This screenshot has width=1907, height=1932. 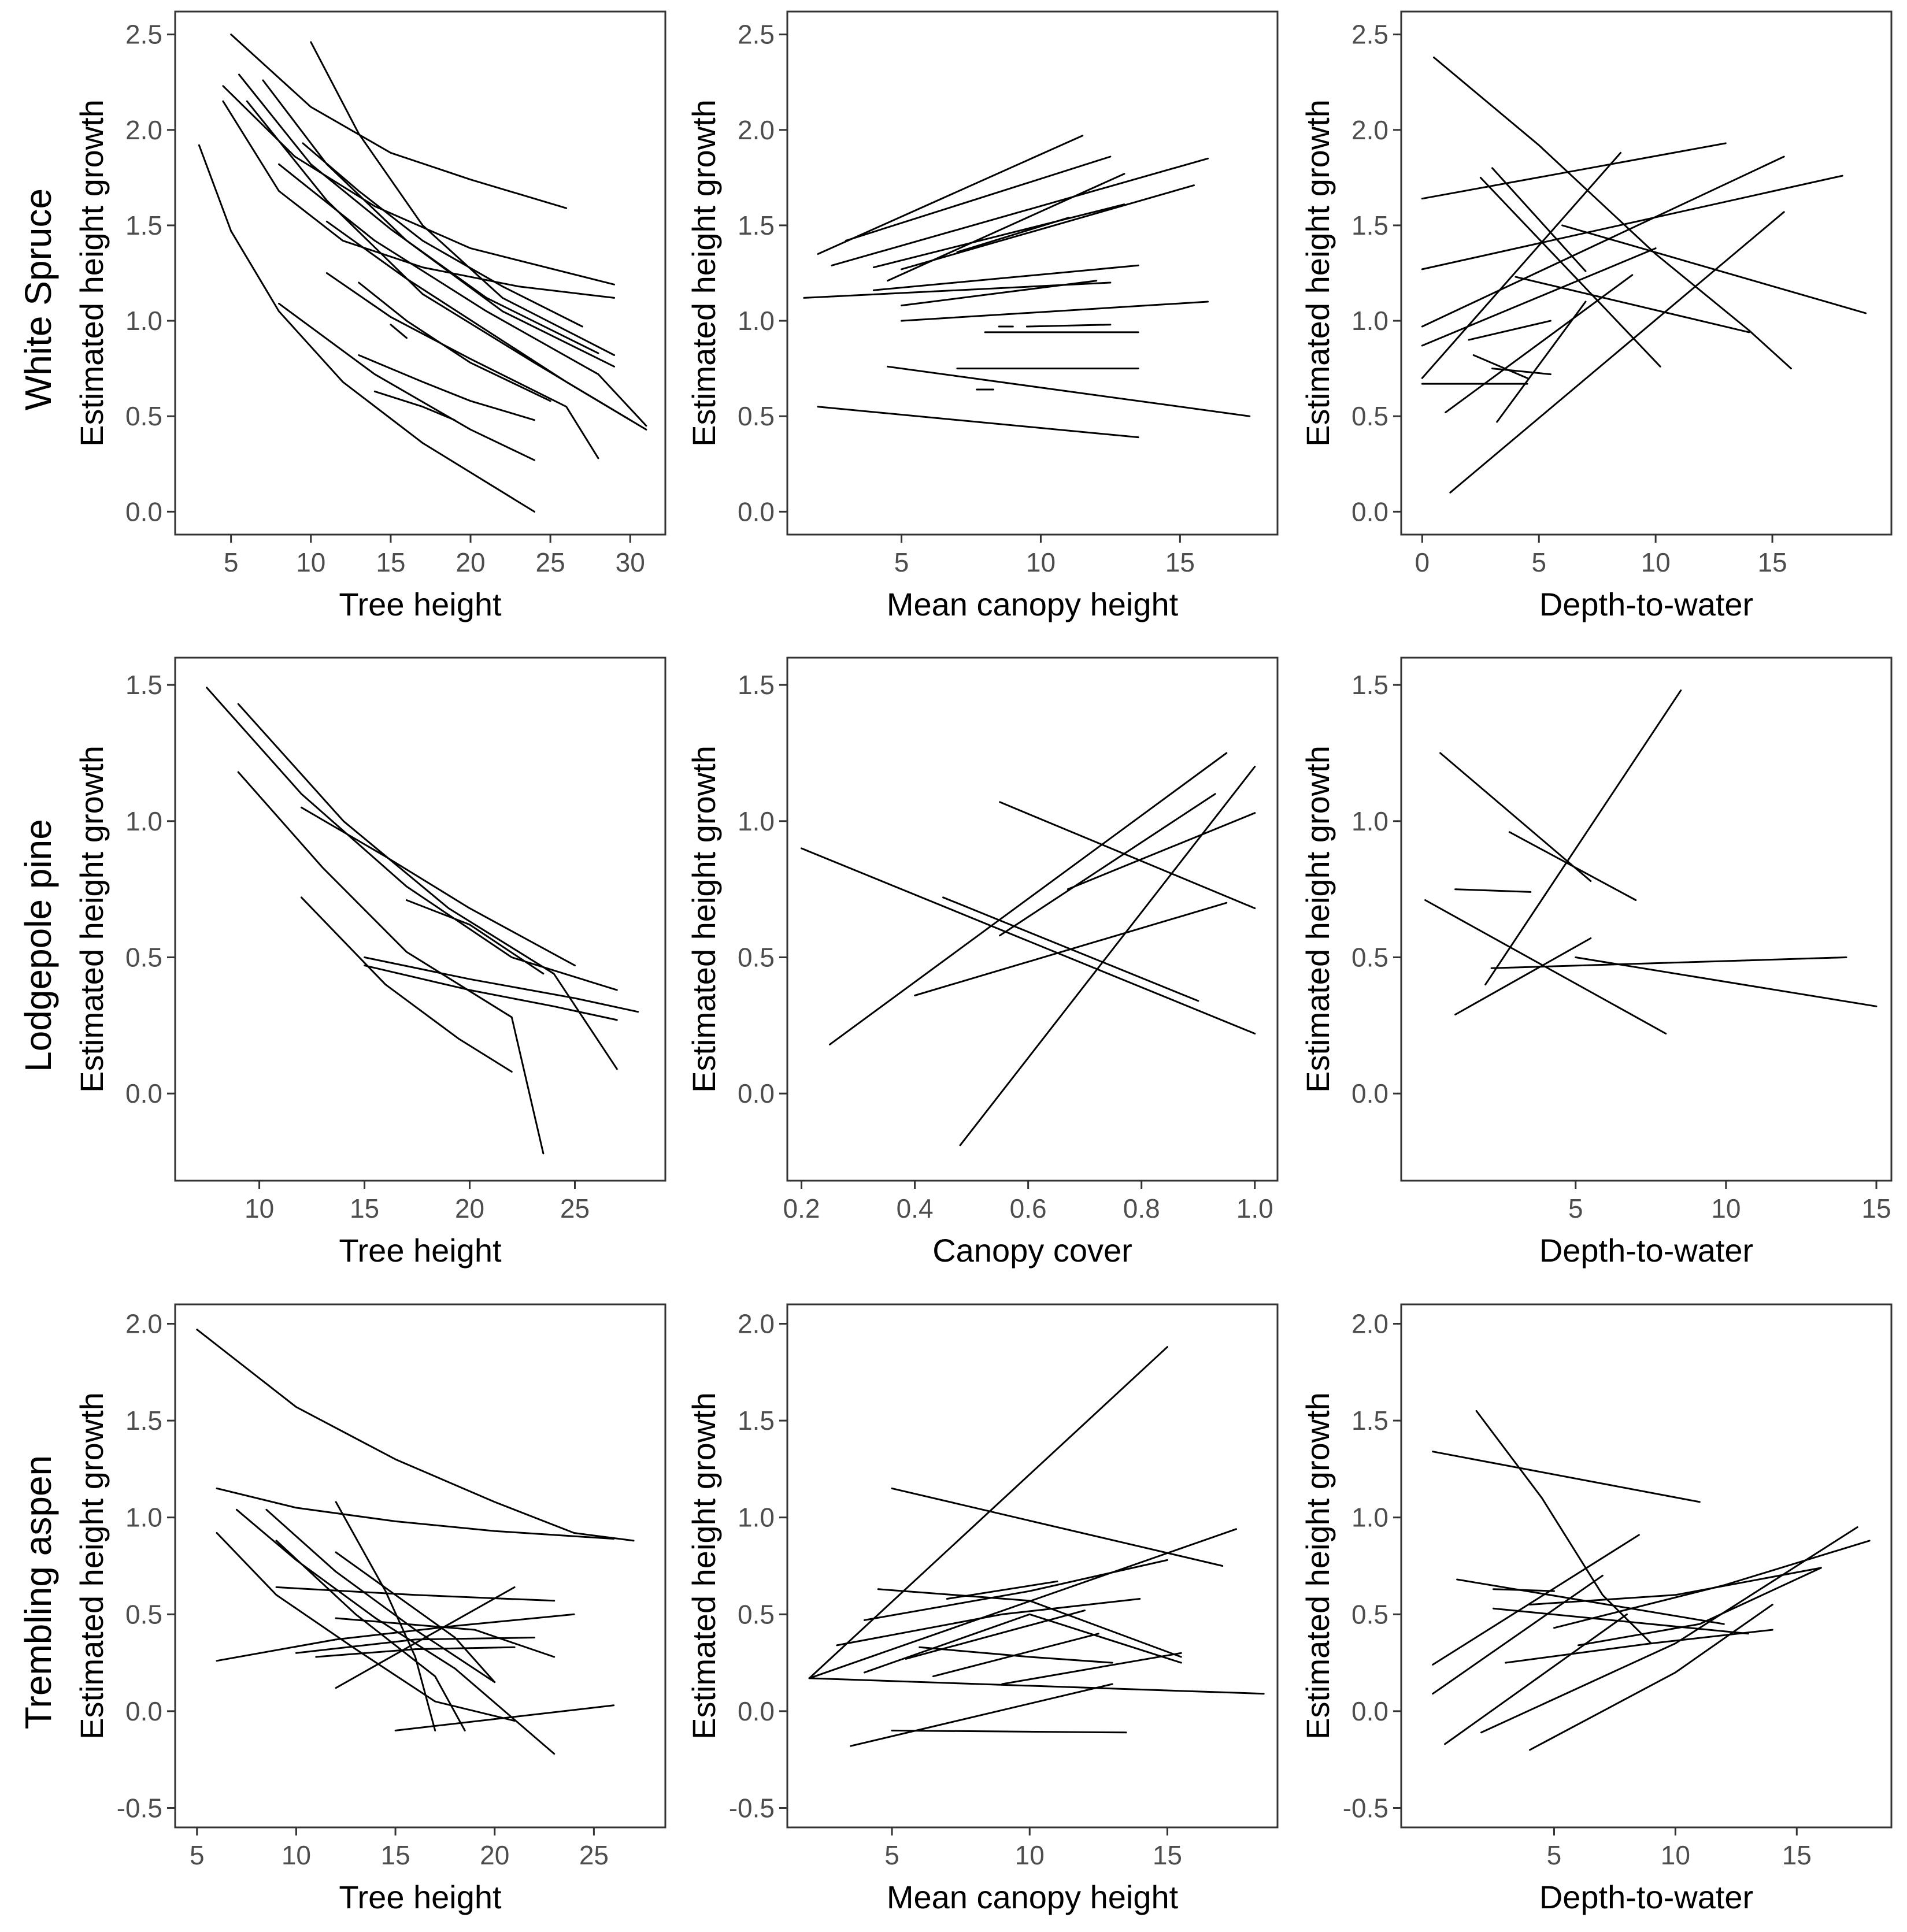 What do you see at coordinates (752, 1808) in the screenshot?
I see `y-tick-label: -0.5` at bounding box center [752, 1808].